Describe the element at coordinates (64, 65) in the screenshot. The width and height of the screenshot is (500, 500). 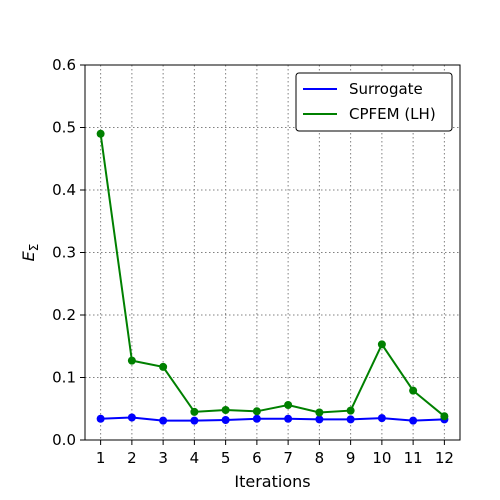
I see `y-tick-label: 0.6` at that location.